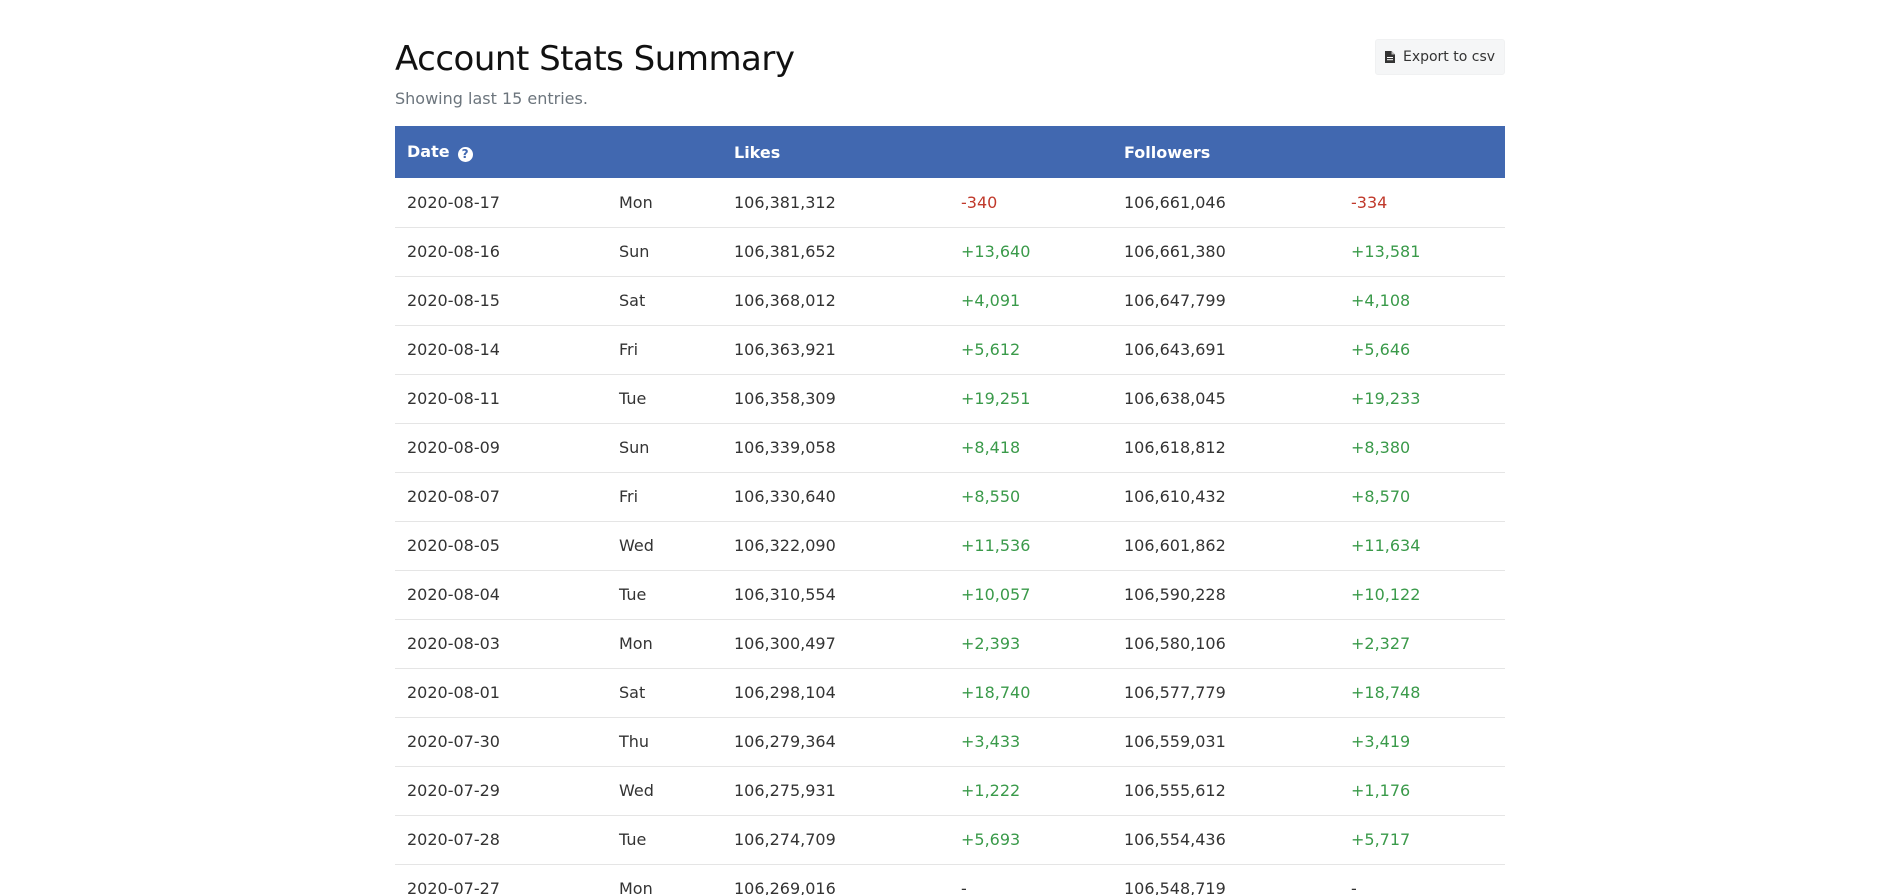  What do you see at coordinates (1369, 202) in the screenshot?
I see `followers-change-cell: -334` at bounding box center [1369, 202].